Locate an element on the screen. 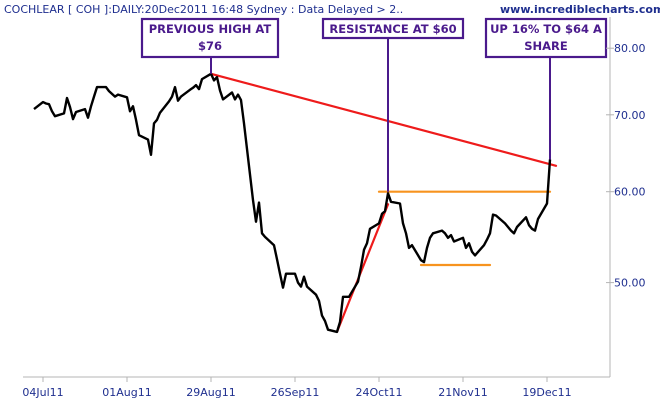 The height and width of the screenshot is (410, 660). annotation-text-2-1: RESISTANCE AT $60 is located at coordinates (392, 29).